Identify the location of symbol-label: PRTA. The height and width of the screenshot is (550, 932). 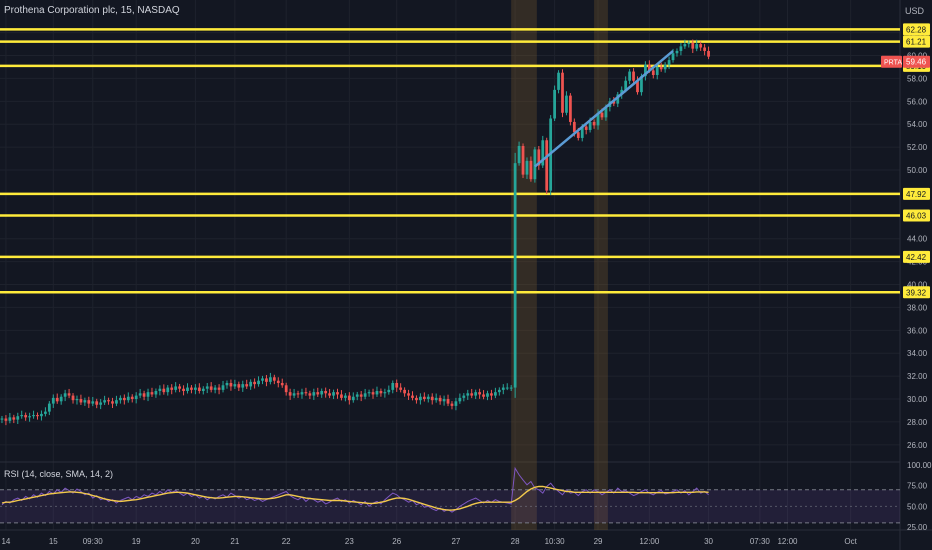
(893, 63).